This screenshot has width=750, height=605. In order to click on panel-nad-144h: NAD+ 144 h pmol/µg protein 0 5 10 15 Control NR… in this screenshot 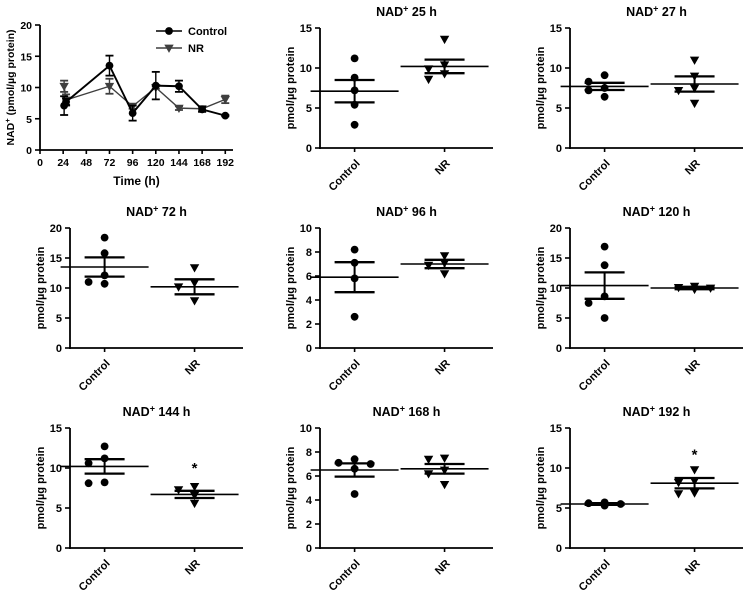, I will do `click(125, 502)`.